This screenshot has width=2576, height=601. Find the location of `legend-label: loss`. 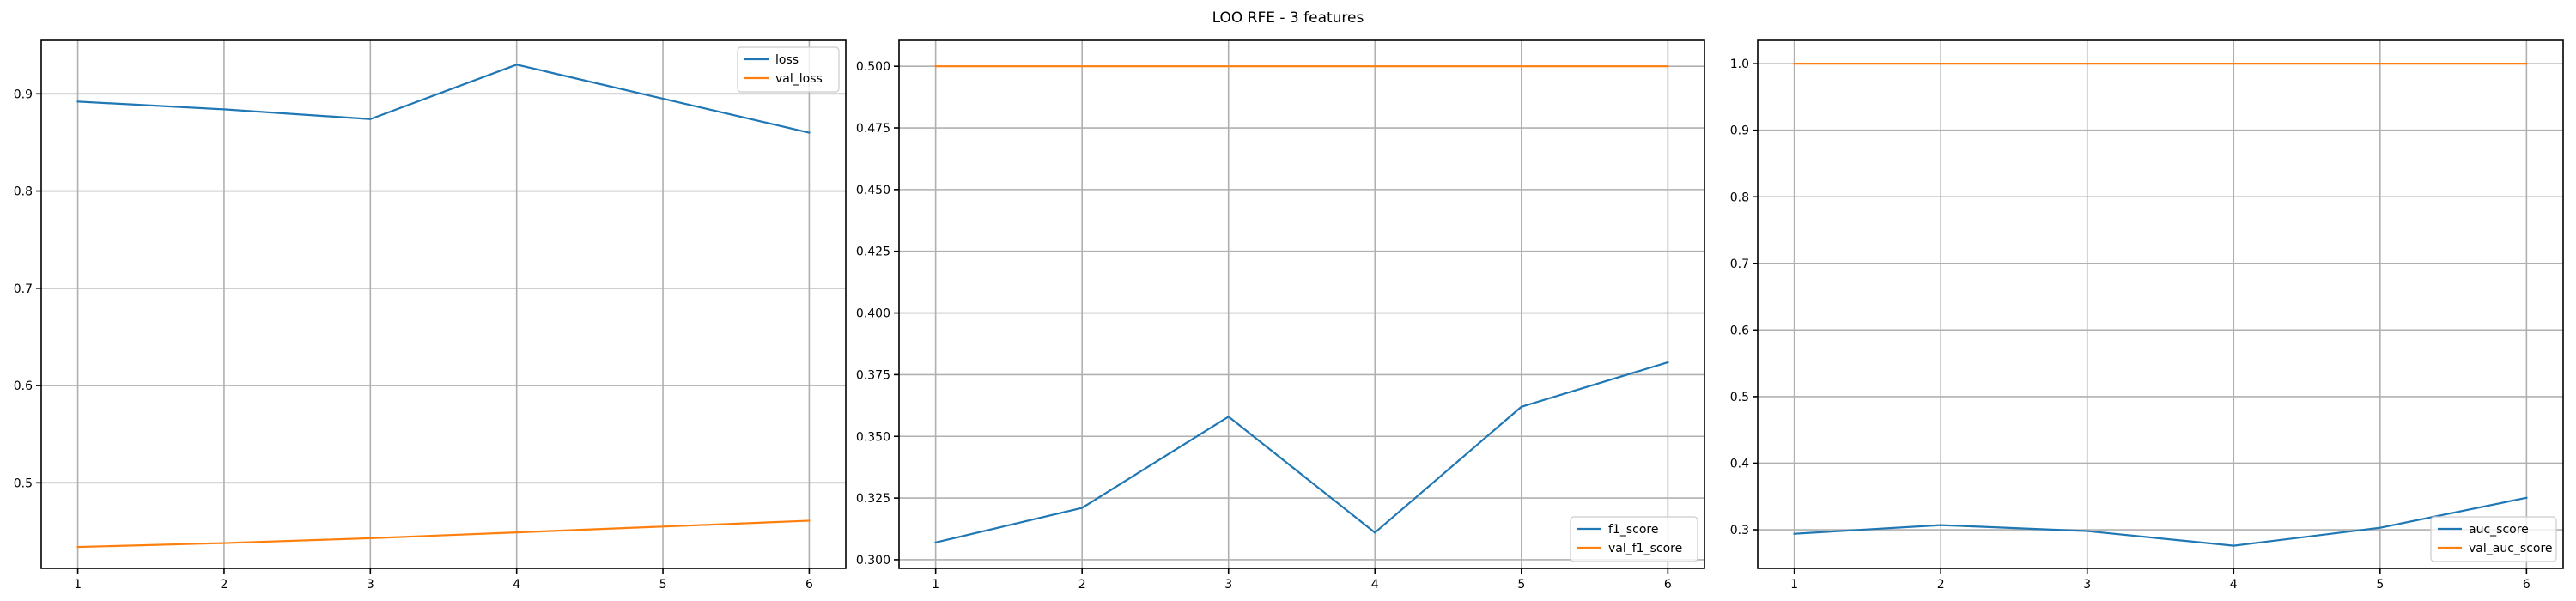

legend-label: loss is located at coordinates (787, 60).